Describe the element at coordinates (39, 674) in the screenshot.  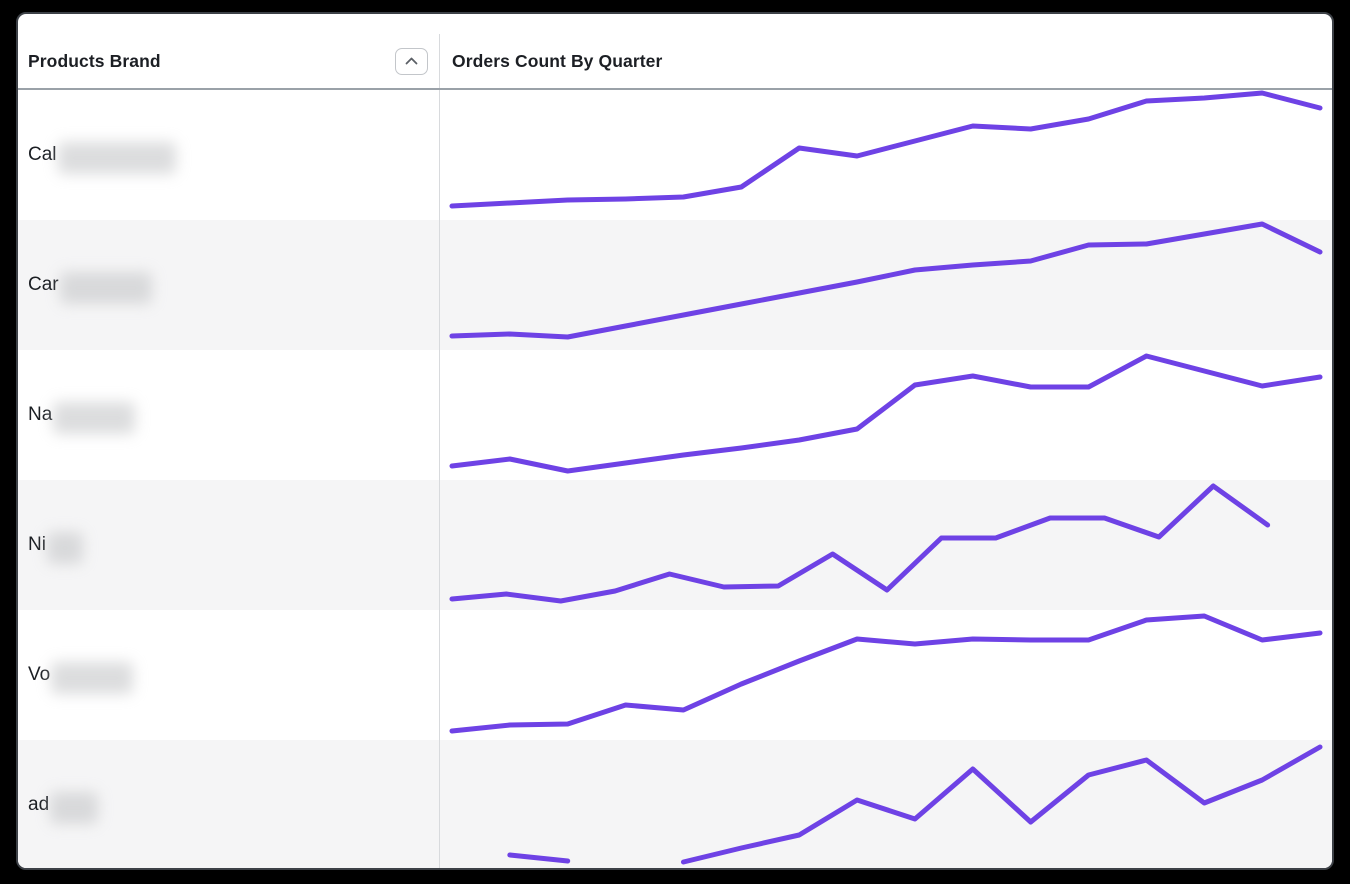
I see `brand-label: Vo` at that location.